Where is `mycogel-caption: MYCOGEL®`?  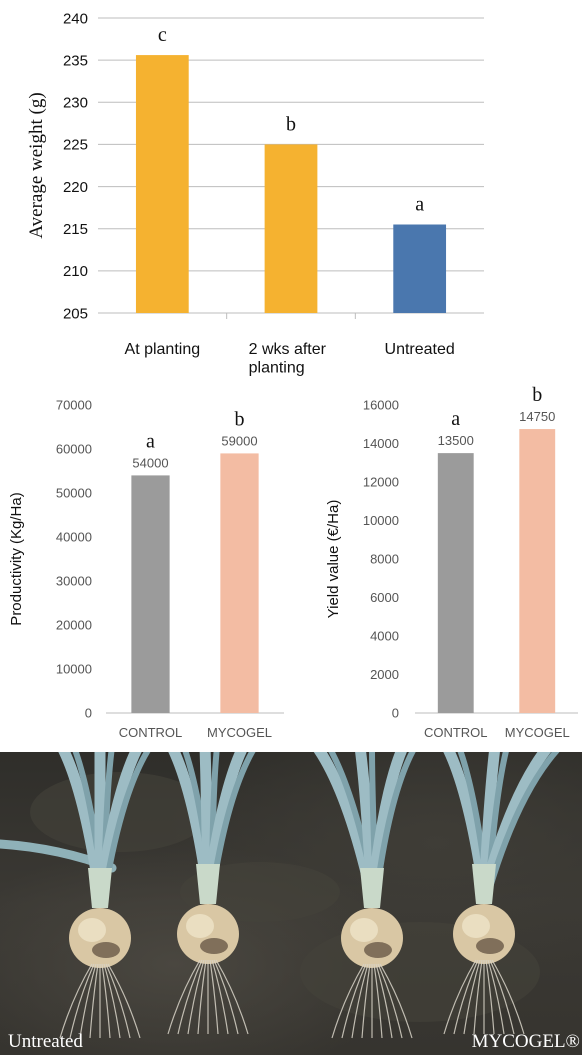 mycogel-caption: MYCOGEL® is located at coordinates (525, 1041).